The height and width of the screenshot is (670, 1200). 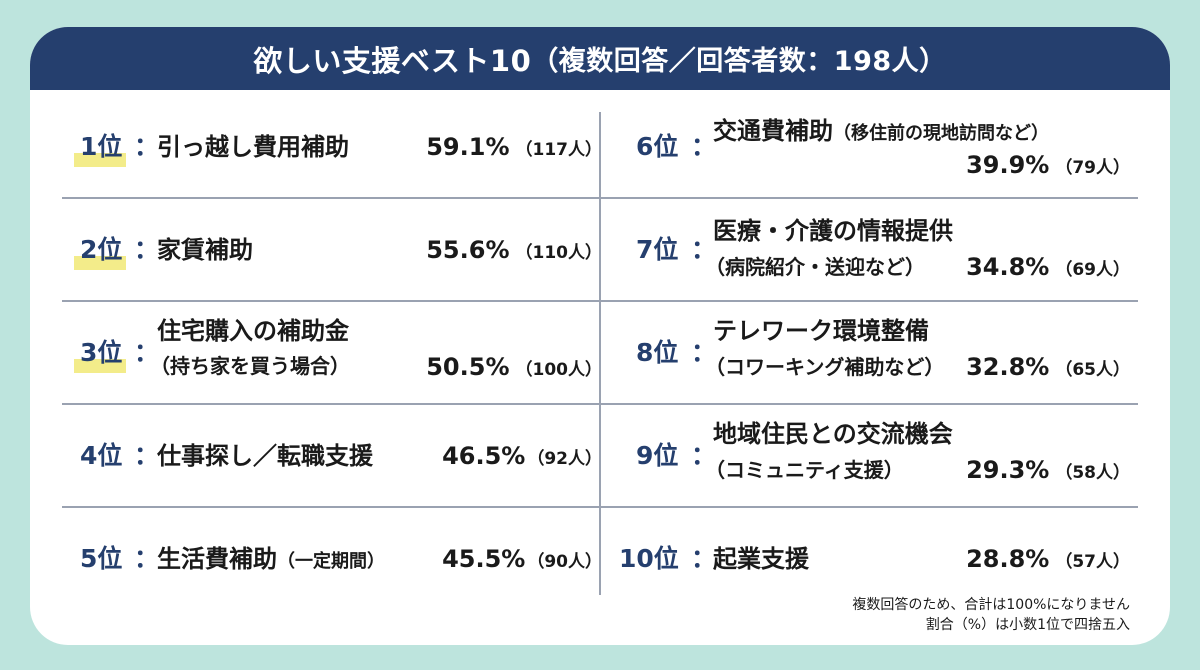 What do you see at coordinates (101, 352) in the screenshot?
I see `rank-label: 3位` at bounding box center [101, 352].